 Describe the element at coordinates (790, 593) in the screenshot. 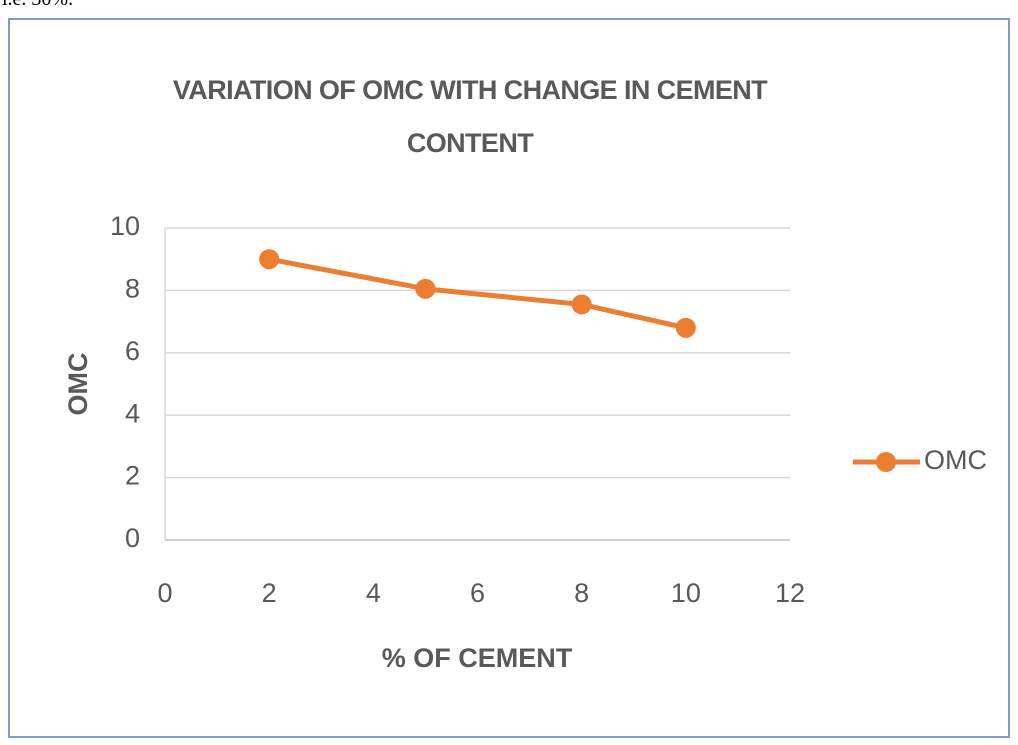

I see `x-tick-label: 12` at that location.